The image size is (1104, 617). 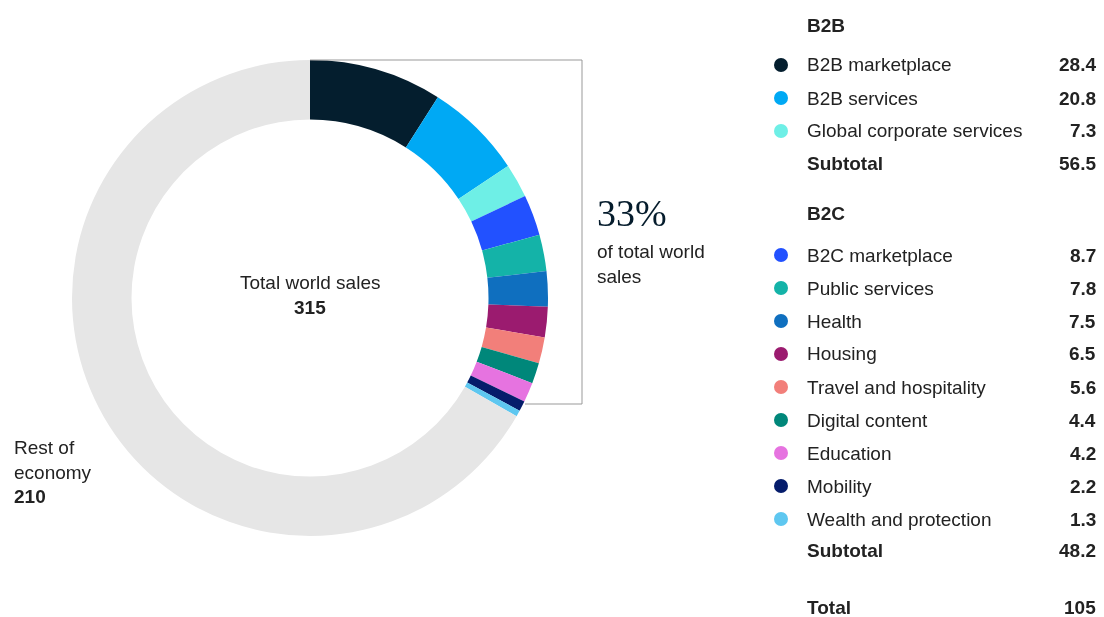 I want to click on legend-label: Mobility, so click(x=839, y=486).